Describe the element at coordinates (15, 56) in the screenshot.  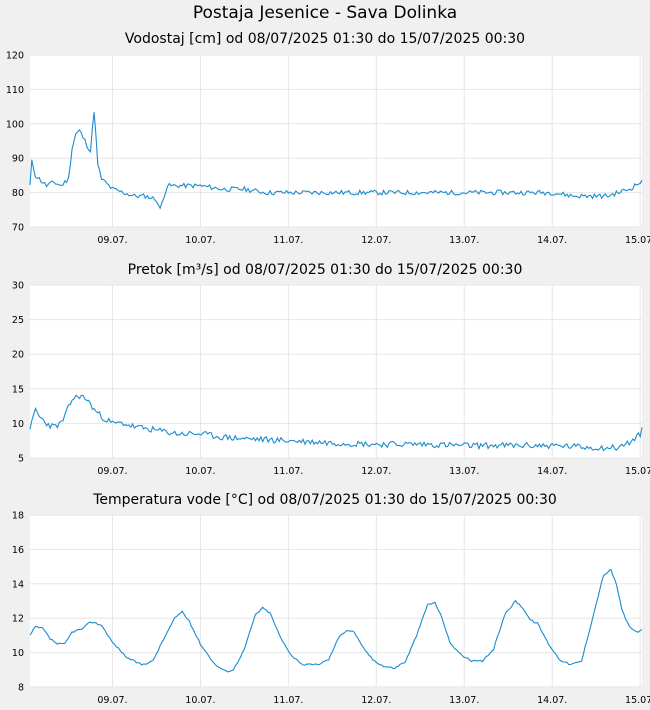
I see `y-tick-label: 120` at that location.